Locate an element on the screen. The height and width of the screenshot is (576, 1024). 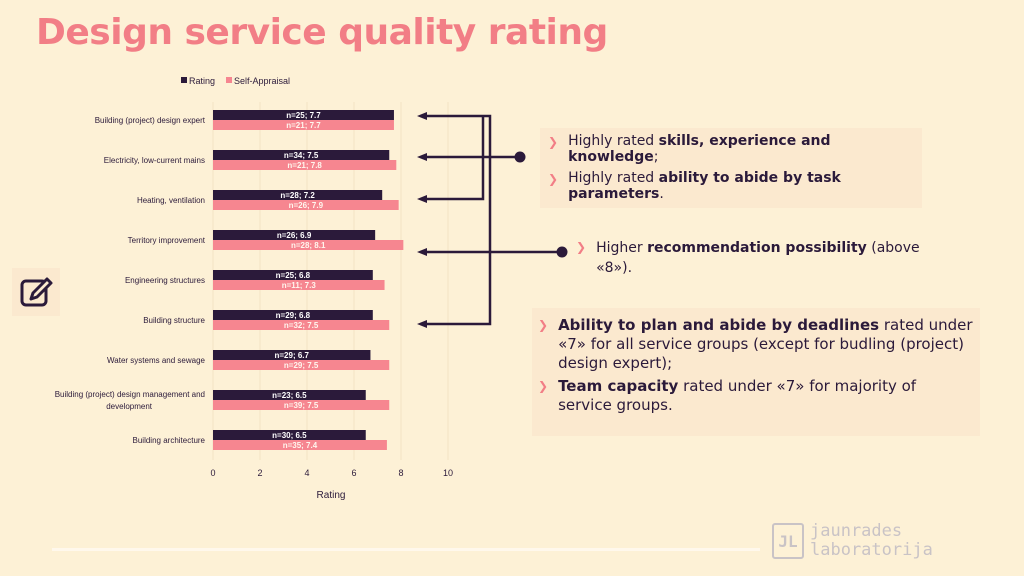
logo-mark: JL is located at coordinates (788, 541).